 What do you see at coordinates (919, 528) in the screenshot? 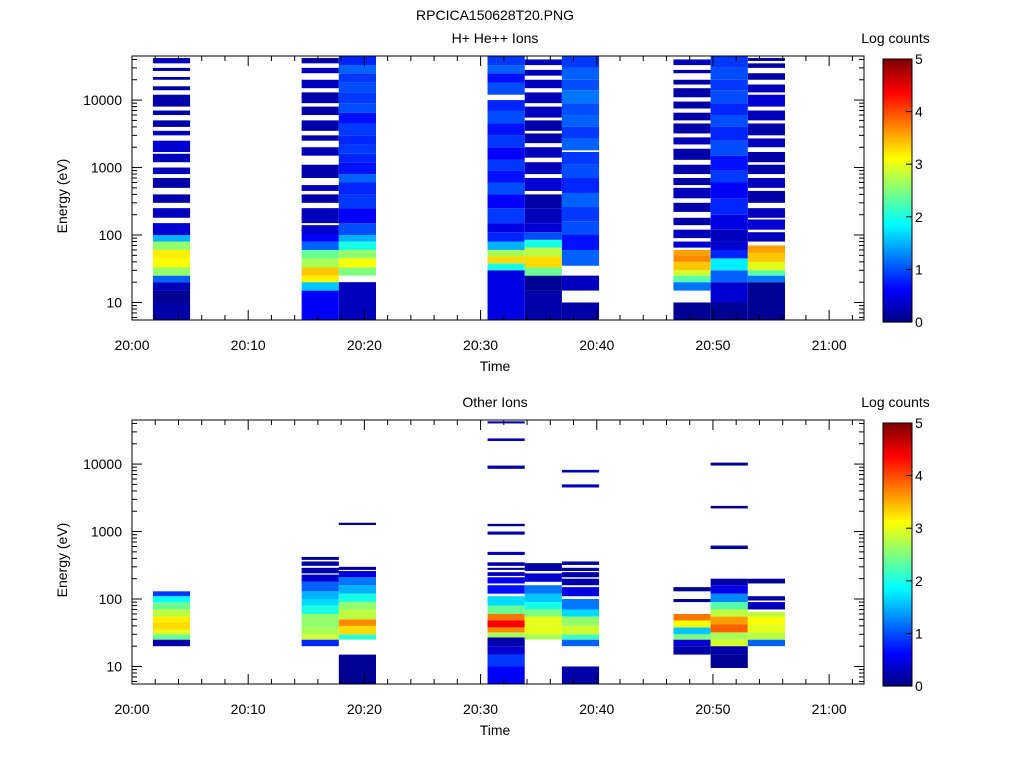
I see `colorbar-tick-label: 3` at bounding box center [919, 528].